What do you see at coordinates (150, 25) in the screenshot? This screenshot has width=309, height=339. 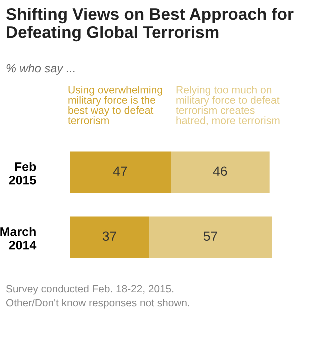 I see `chart-title: Shifting Views on Best Approach for Defeating Global Terrorism` at bounding box center [150, 25].